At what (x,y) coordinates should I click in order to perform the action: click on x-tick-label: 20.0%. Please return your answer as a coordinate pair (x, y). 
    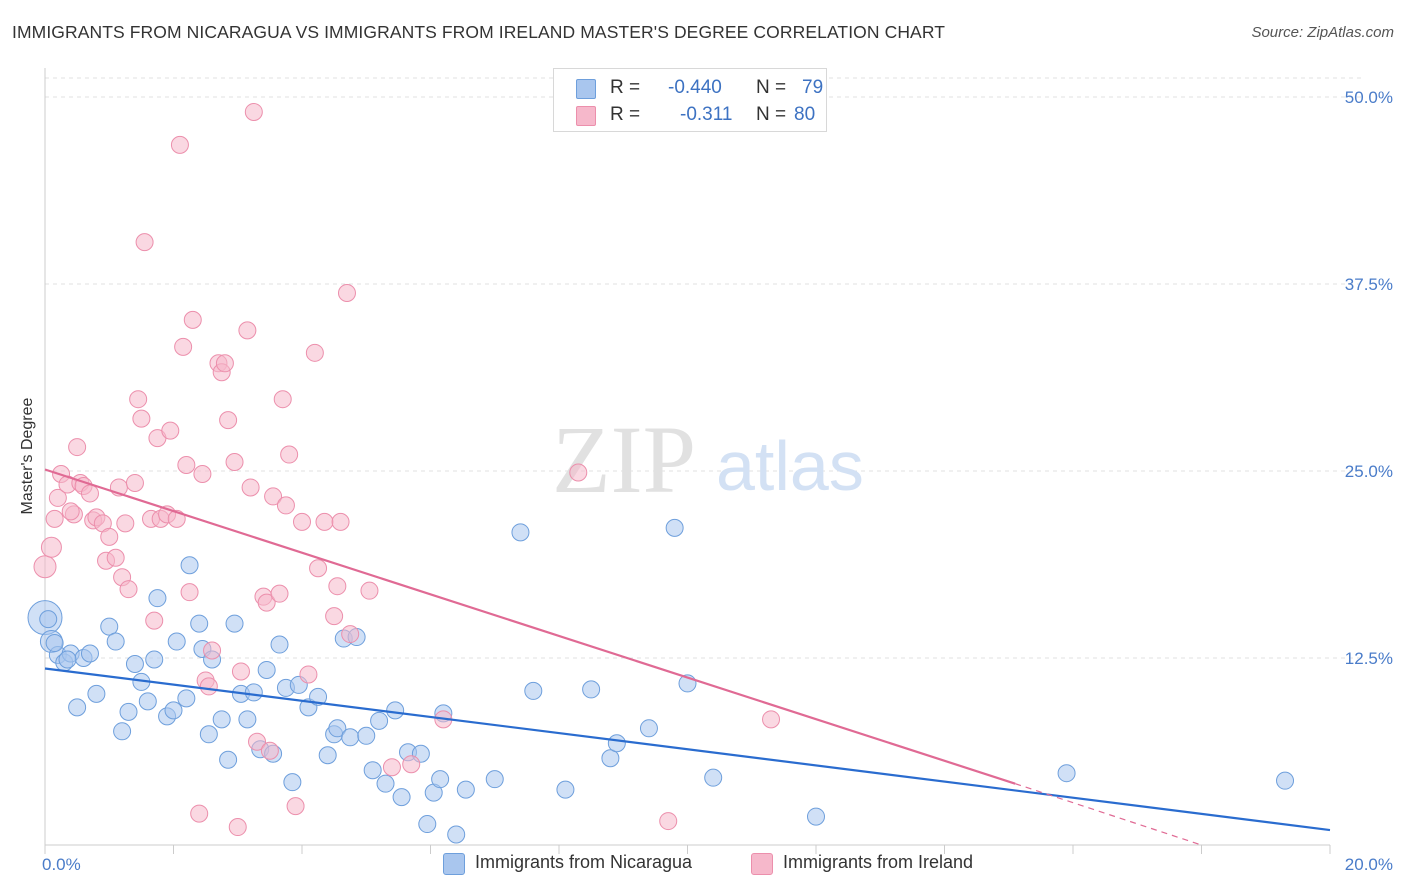
    Looking at the image, I should click on (1369, 864).